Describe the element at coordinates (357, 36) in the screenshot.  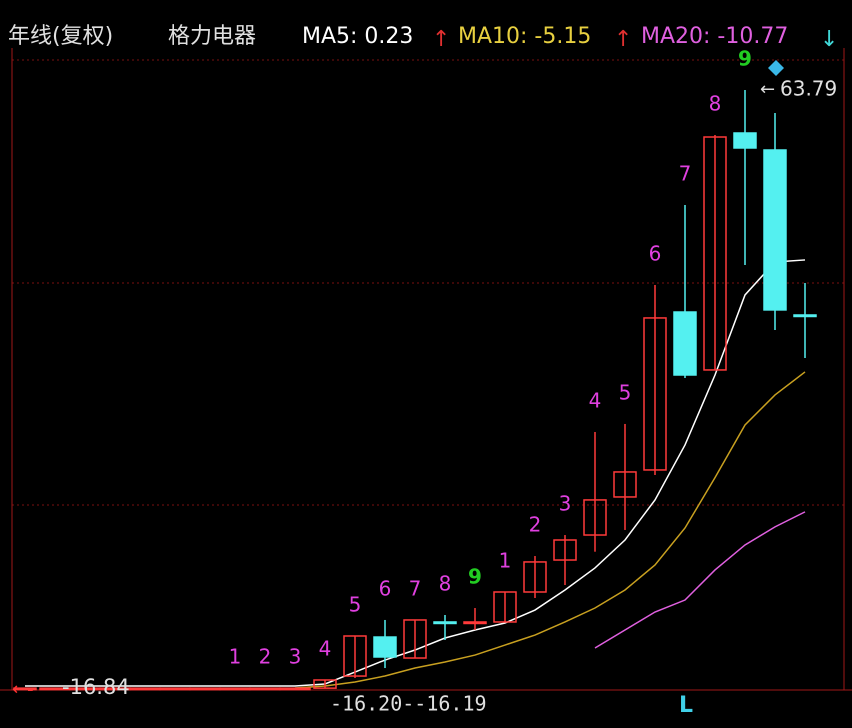
I see `legend-label: MA5: 0.23` at that location.